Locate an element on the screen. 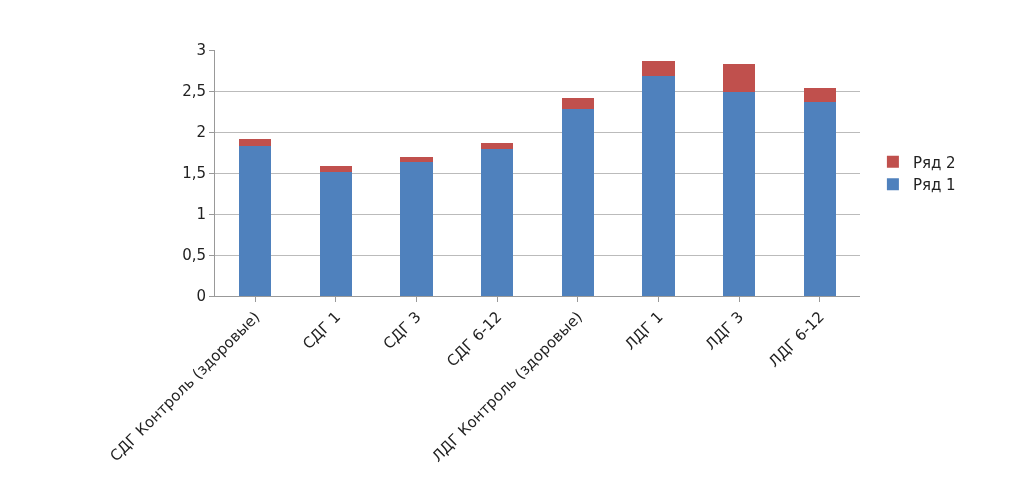 This screenshot has height=496, width=1030. y-tick-label: 2,5 is located at coordinates (194, 91).